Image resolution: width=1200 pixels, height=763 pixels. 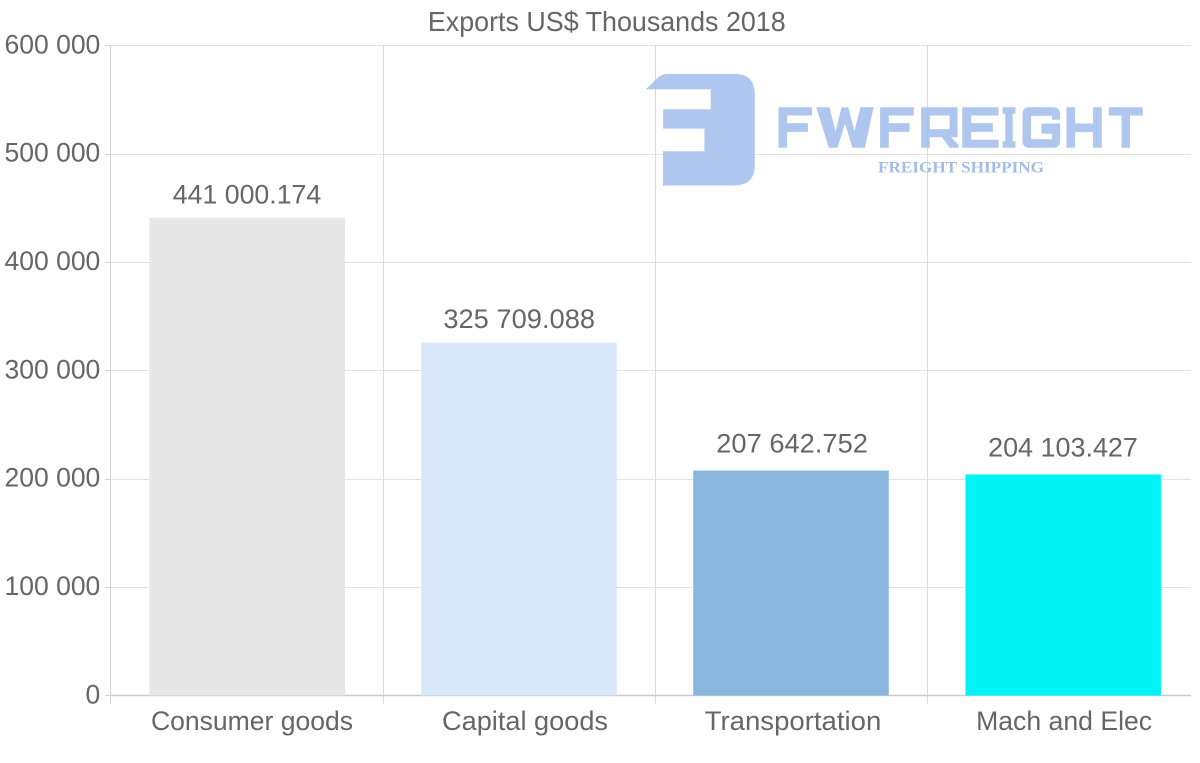 I want to click on svg-text: FREIGHT SHIPPING, so click(x=961, y=167).